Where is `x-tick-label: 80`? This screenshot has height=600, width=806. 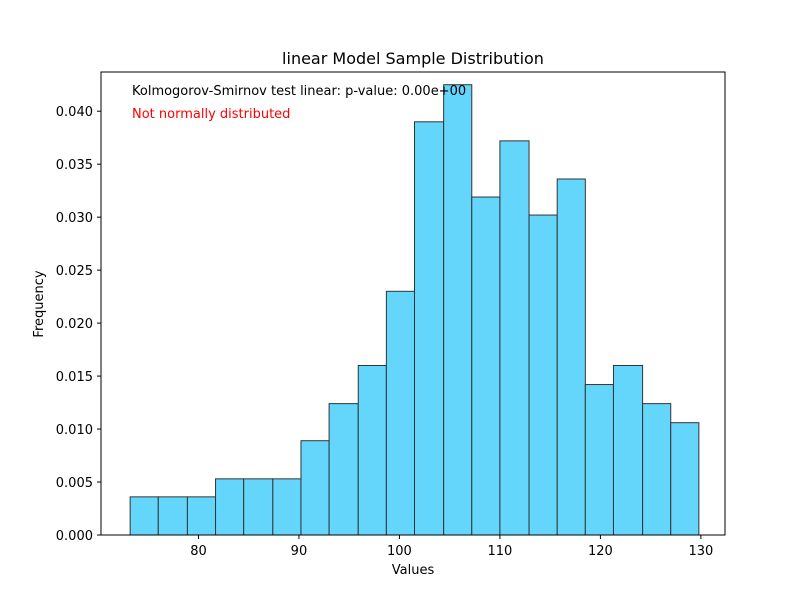
x-tick-label: 80 is located at coordinates (198, 551).